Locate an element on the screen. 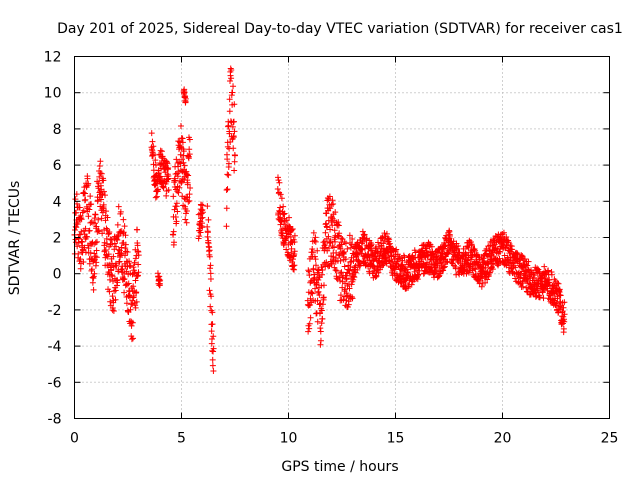 The image size is (640, 480). y-tick-label: 2 is located at coordinates (57, 239).